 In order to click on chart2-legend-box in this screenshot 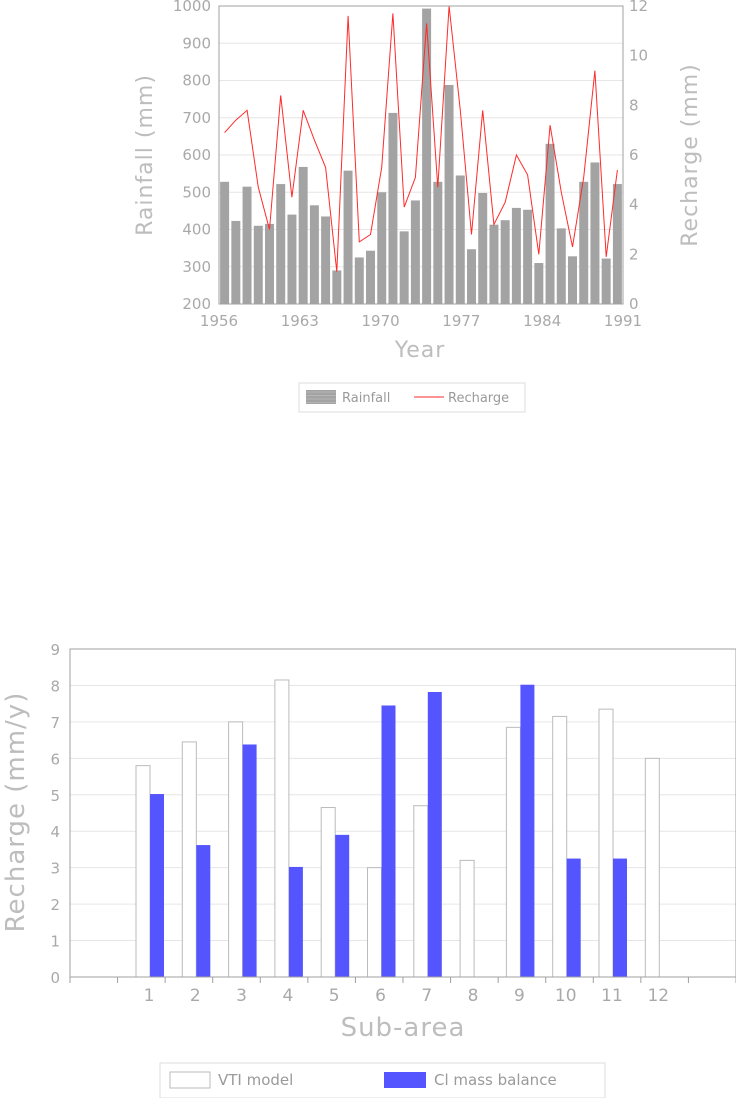, I will do `click(382, 1080)`.